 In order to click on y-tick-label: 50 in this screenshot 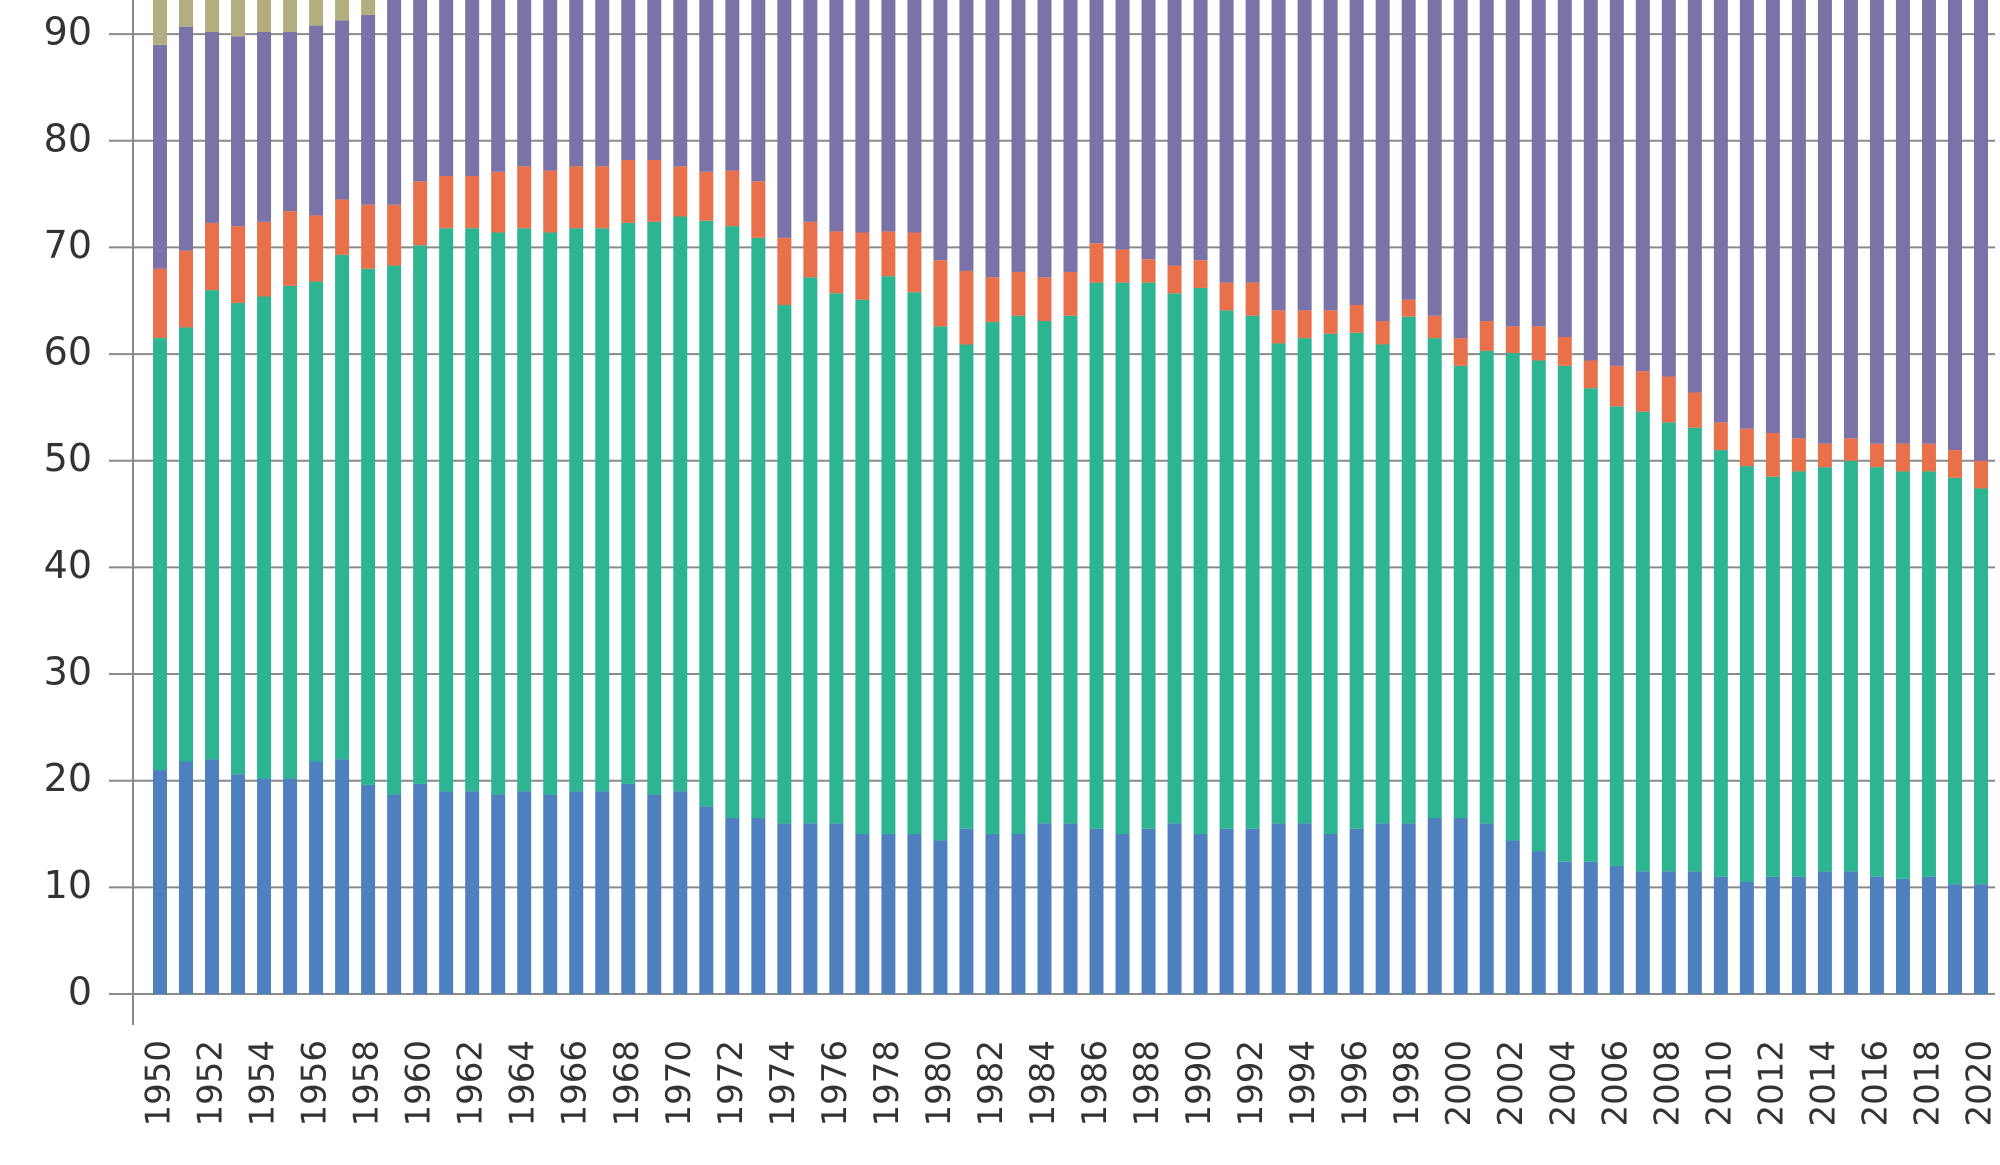, I will do `click(68, 458)`.